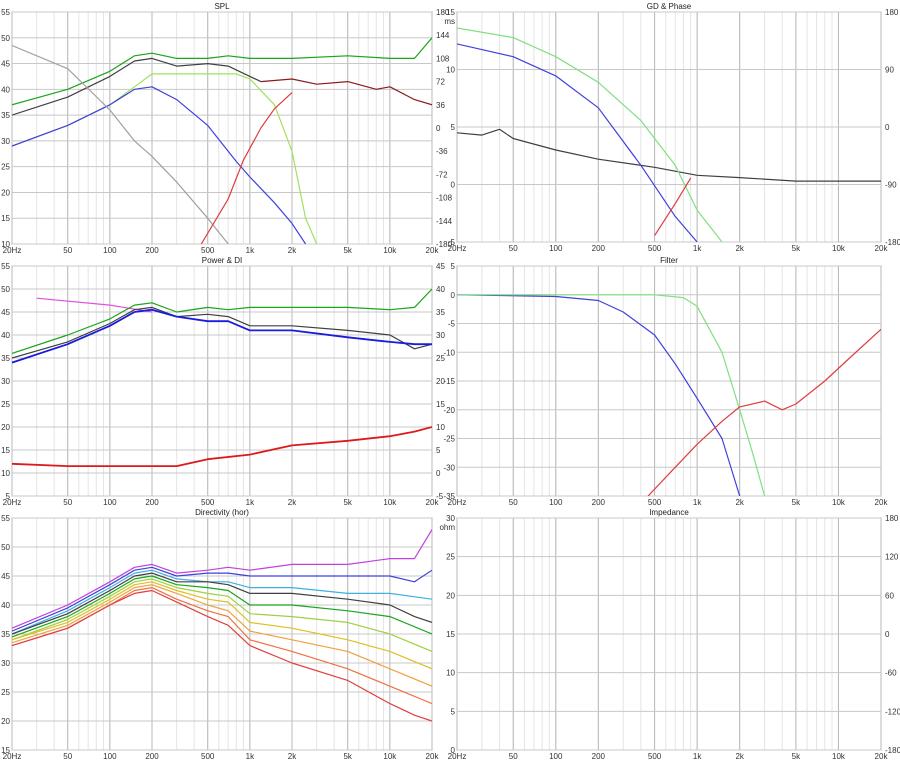 This screenshot has width=900, height=766. I want to click on chart-title: Impedance, so click(669, 512).